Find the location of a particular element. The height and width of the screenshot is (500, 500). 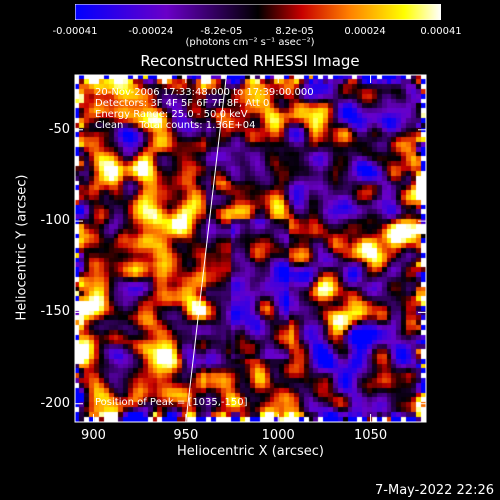

annotation-energy: Energy Range: 25.0 - 50.0 keV is located at coordinates (171, 114).